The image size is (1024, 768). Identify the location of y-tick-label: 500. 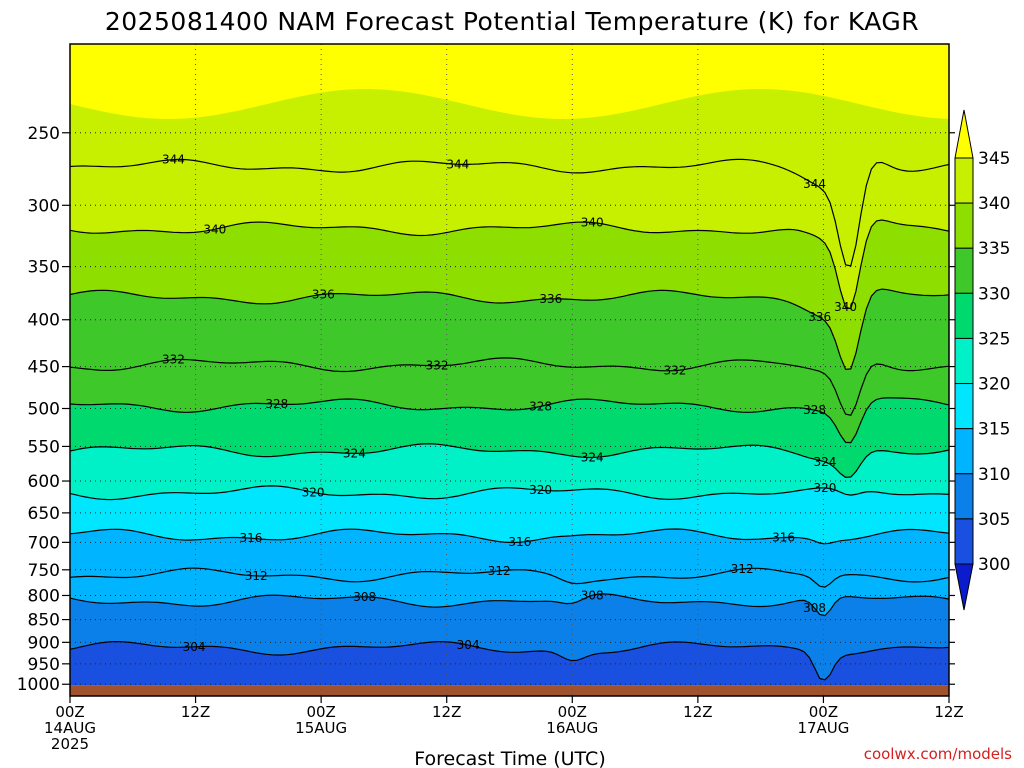
(44, 410).